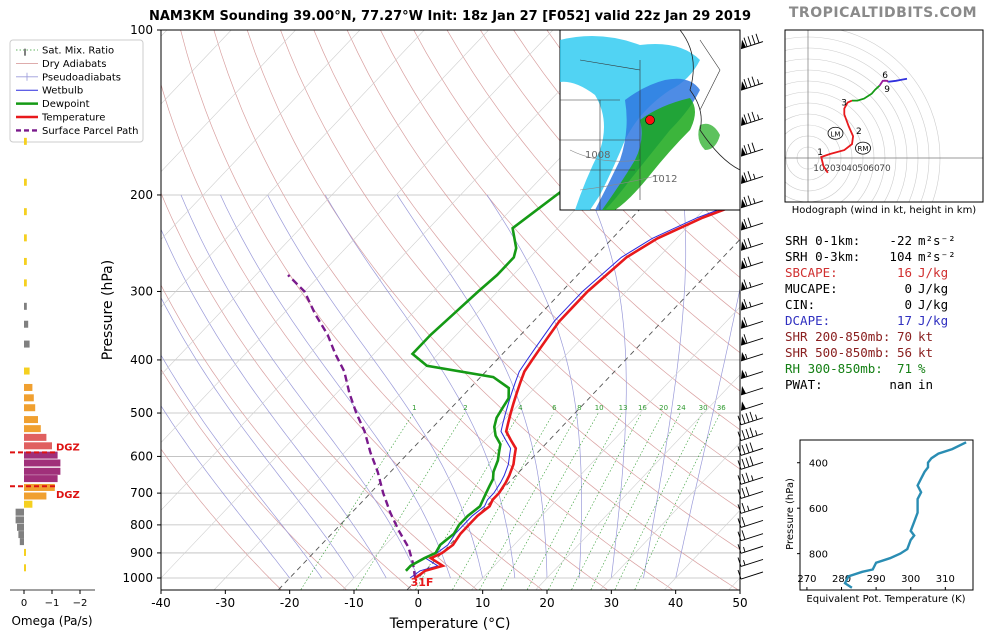 This screenshot has width=1000, height=637. Describe the element at coordinates (866, 320) in the screenshot. I see `stat-row: DCAPE: 17 J/kg` at that location.